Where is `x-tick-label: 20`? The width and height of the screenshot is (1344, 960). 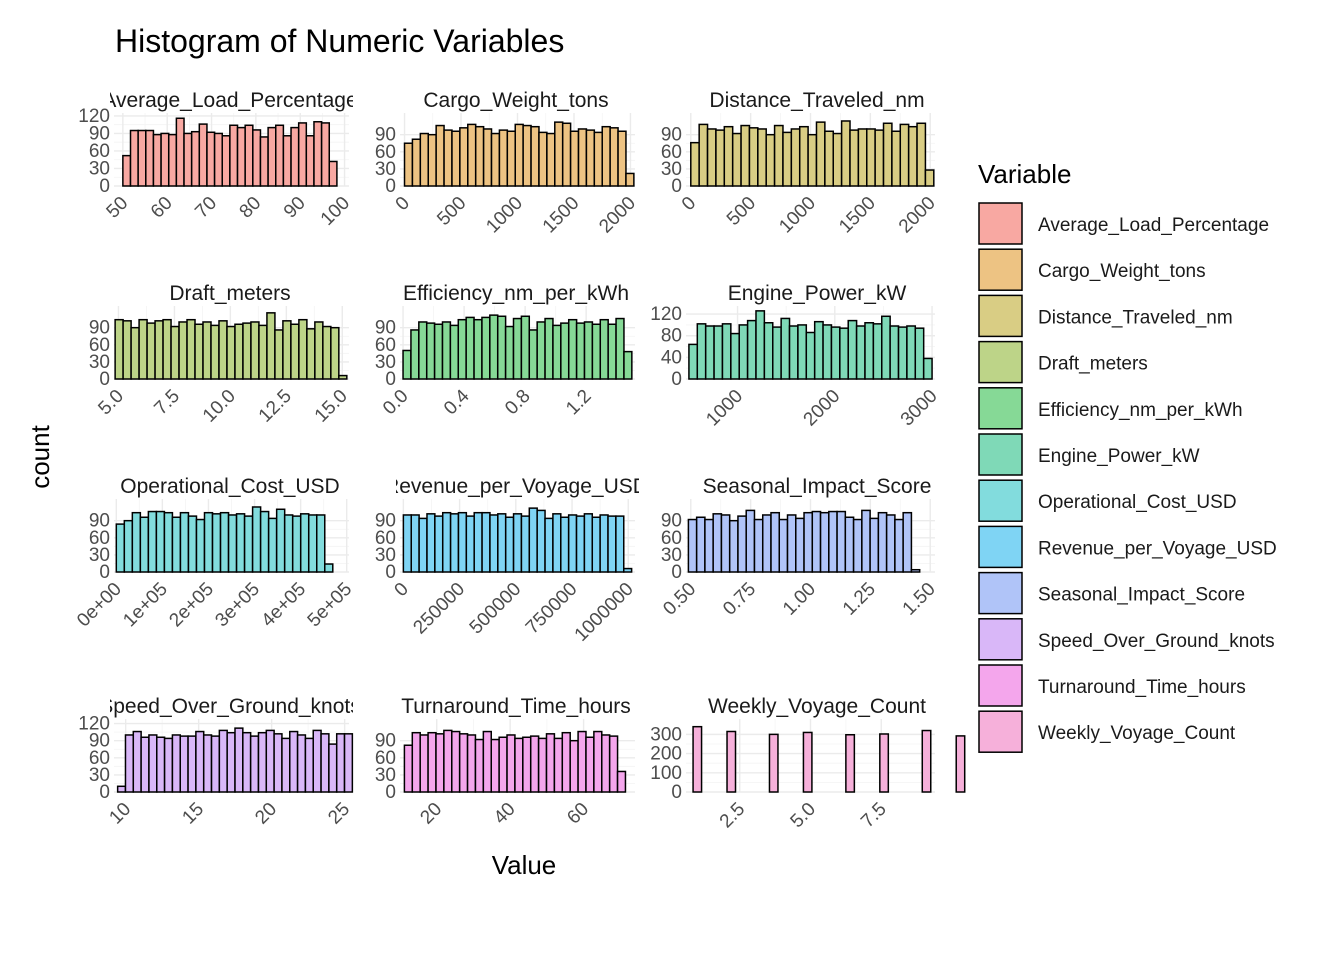 x-tick-label: 20 is located at coordinates (266, 814).